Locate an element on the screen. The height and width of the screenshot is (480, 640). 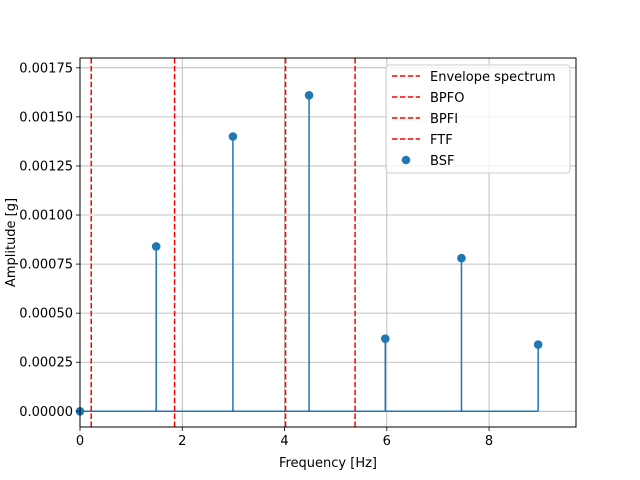
y-tick-label: 0.00075 is located at coordinates (46, 265).